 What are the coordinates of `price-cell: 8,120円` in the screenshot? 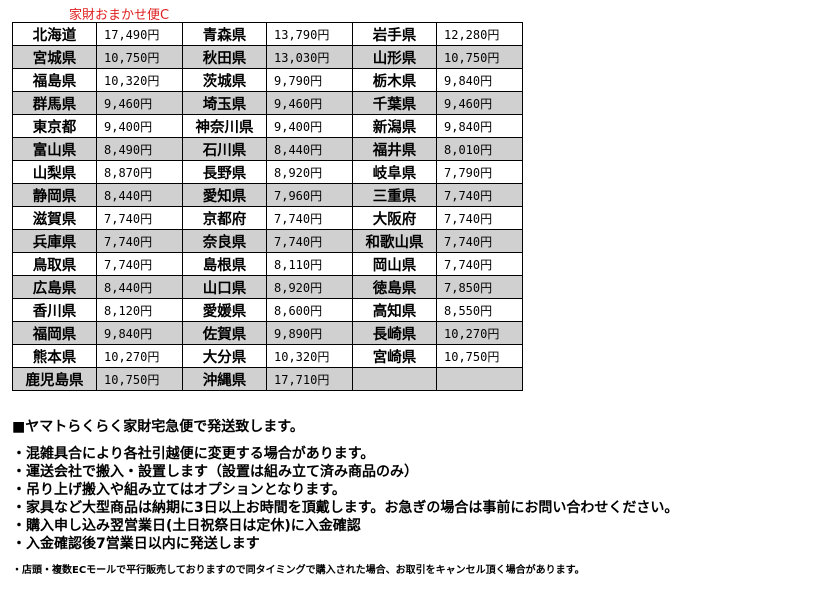 It's located at (139, 310).